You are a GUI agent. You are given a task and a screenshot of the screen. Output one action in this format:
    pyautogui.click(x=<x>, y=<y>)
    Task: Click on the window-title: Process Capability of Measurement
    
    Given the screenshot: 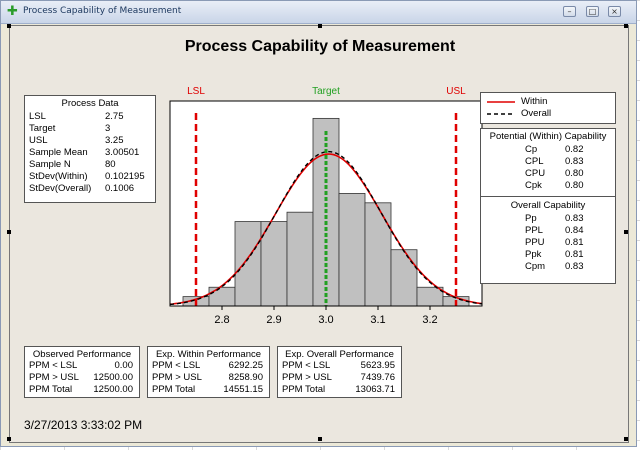 What is the action you would take?
    pyautogui.click(x=102, y=11)
    